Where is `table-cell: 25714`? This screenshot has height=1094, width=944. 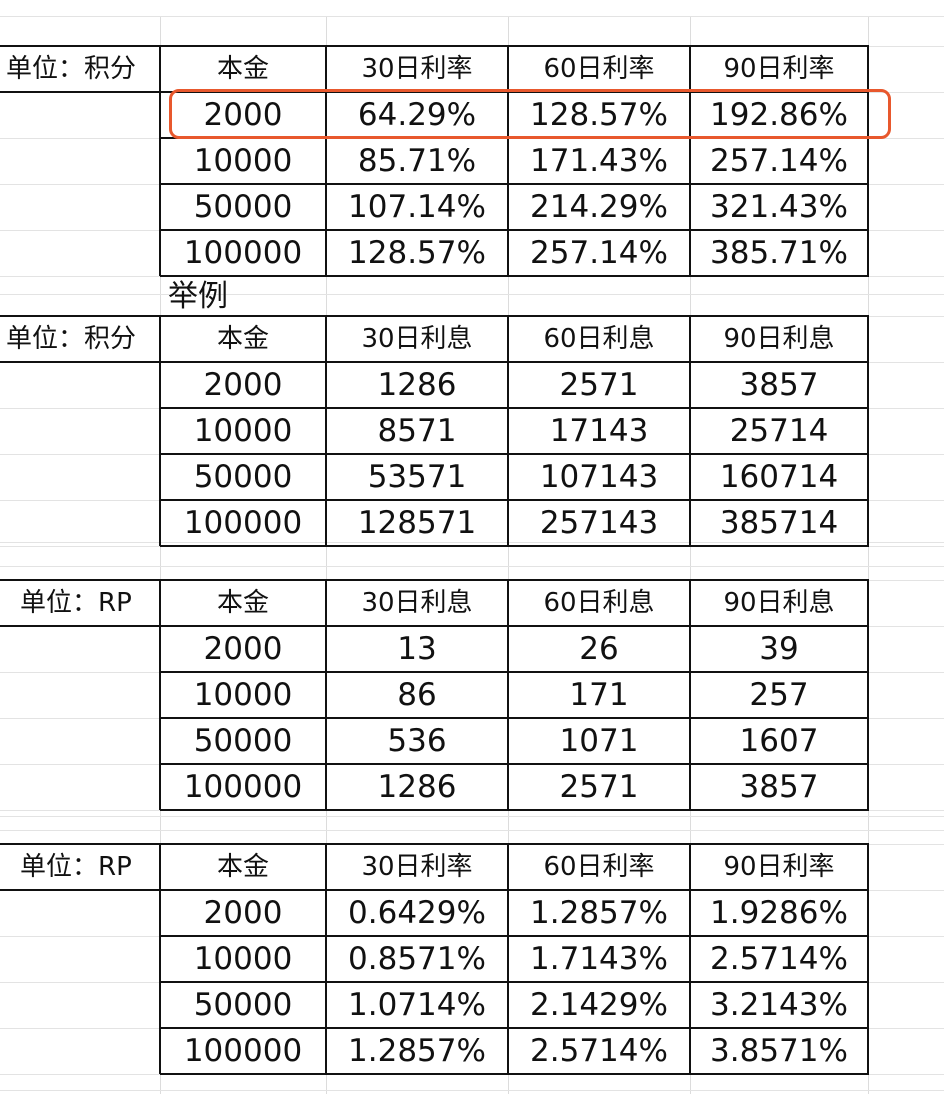
table-cell: 25714 is located at coordinates (779, 431).